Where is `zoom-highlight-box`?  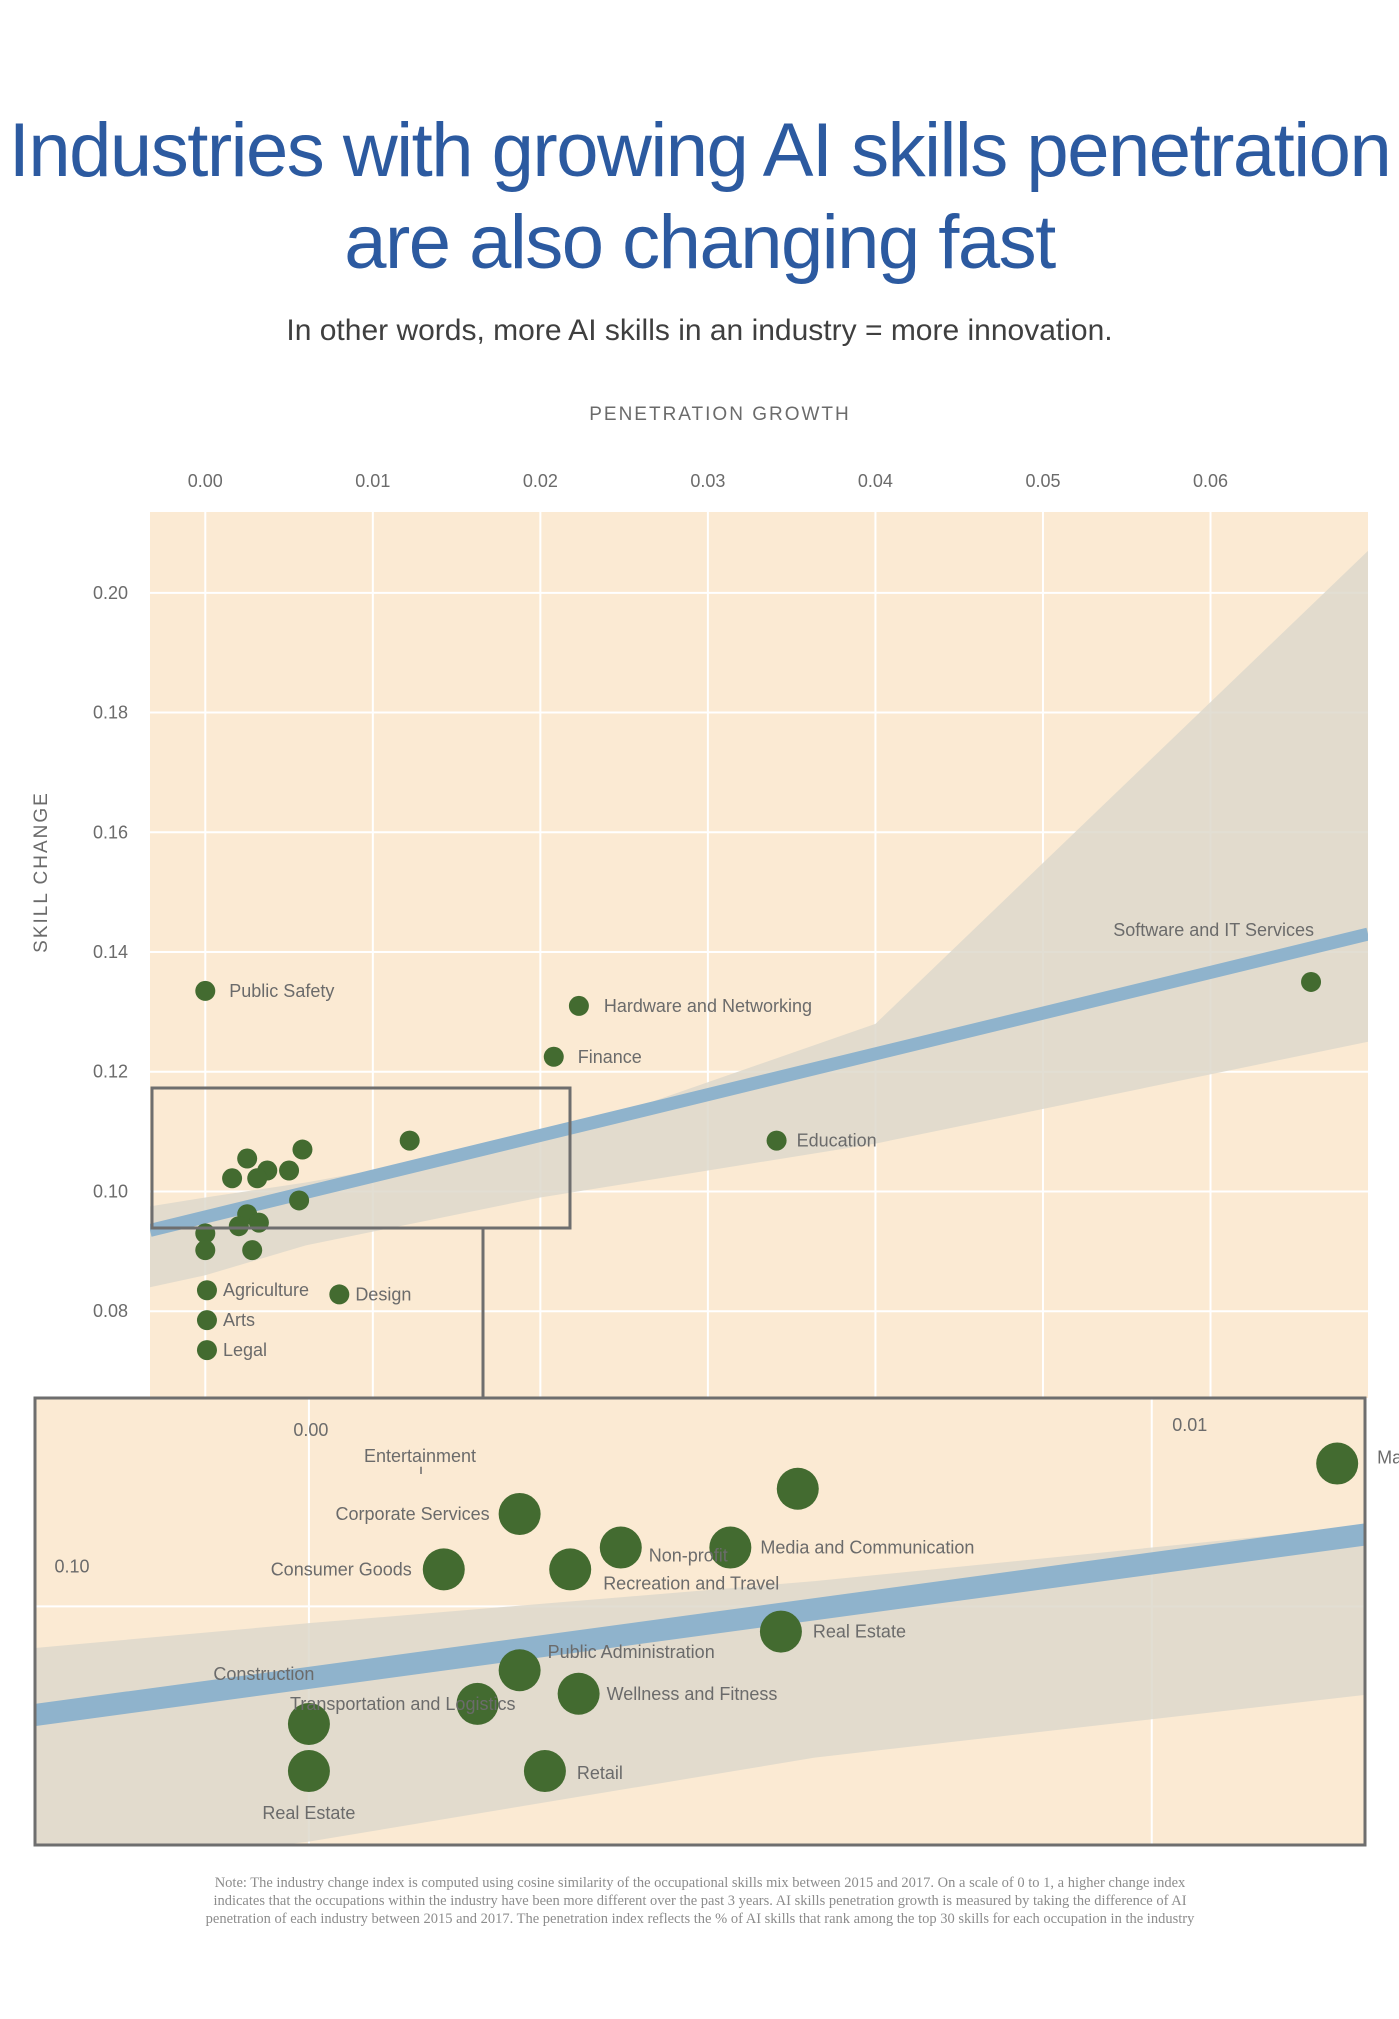 zoom-highlight-box is located at coordinates (361, 1158).